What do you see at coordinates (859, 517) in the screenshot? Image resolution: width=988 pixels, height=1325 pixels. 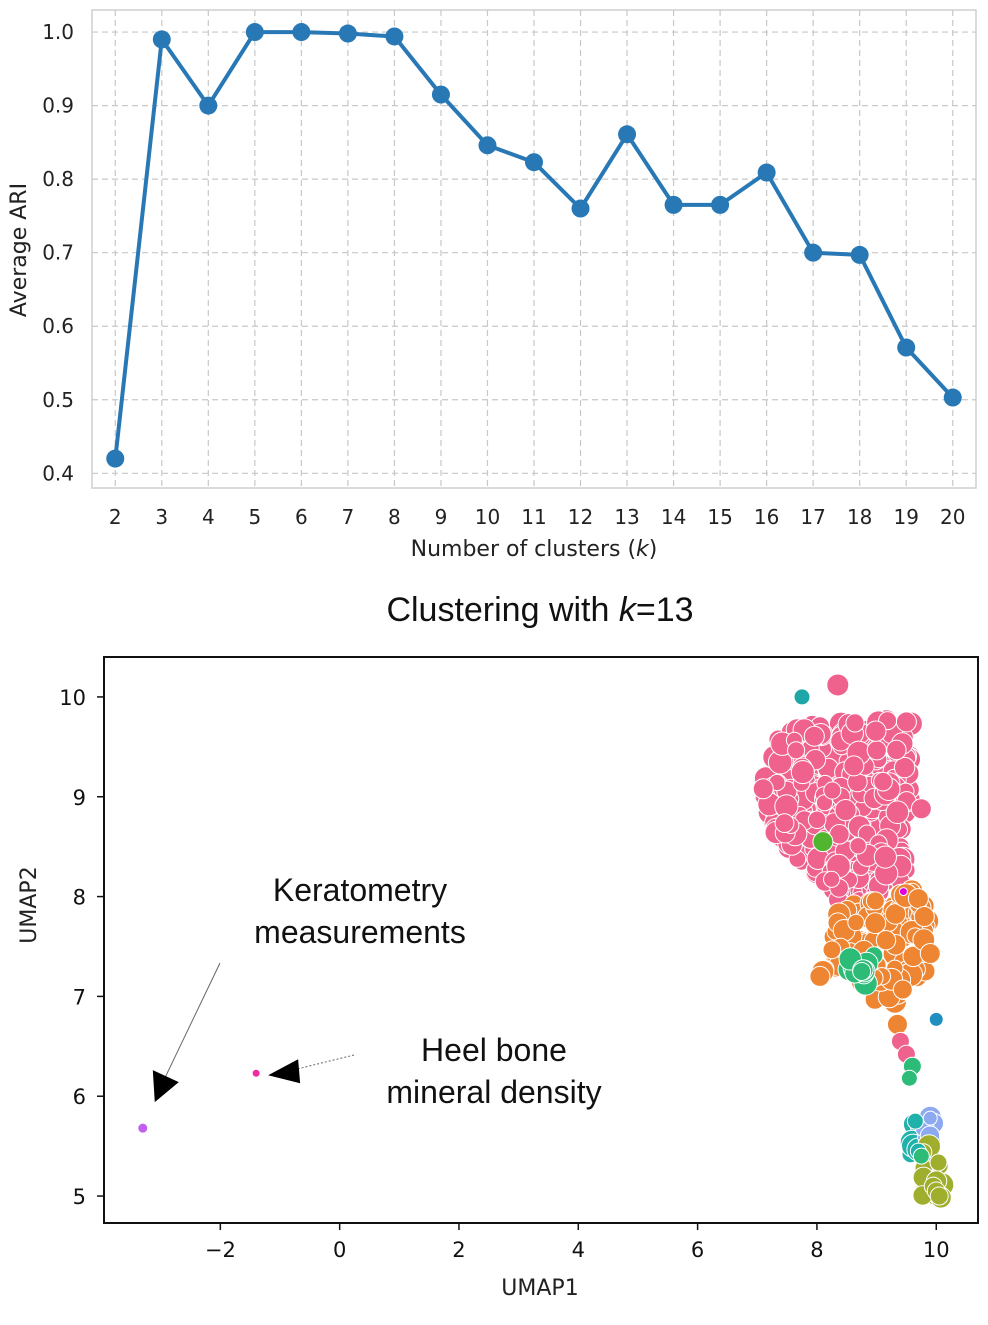 I see `x-tick-label: 18` at bounding box center [859, 517].